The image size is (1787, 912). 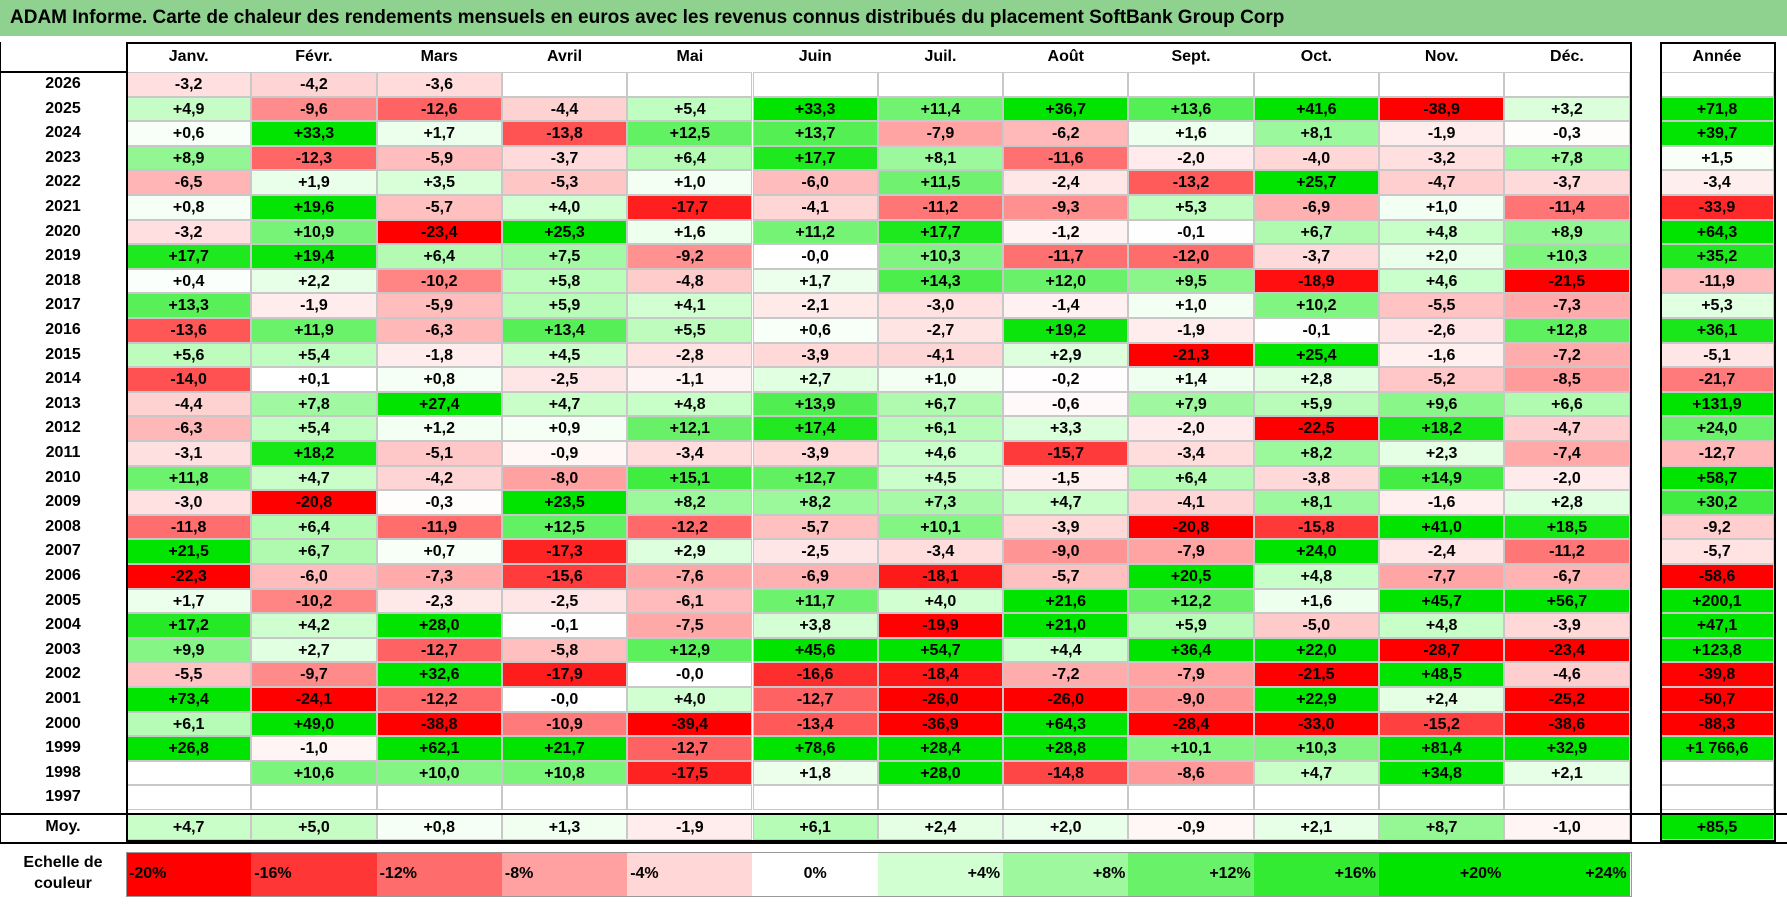 I want to click on heatmap-cell: +41,6, so click(x=1316, y=109).